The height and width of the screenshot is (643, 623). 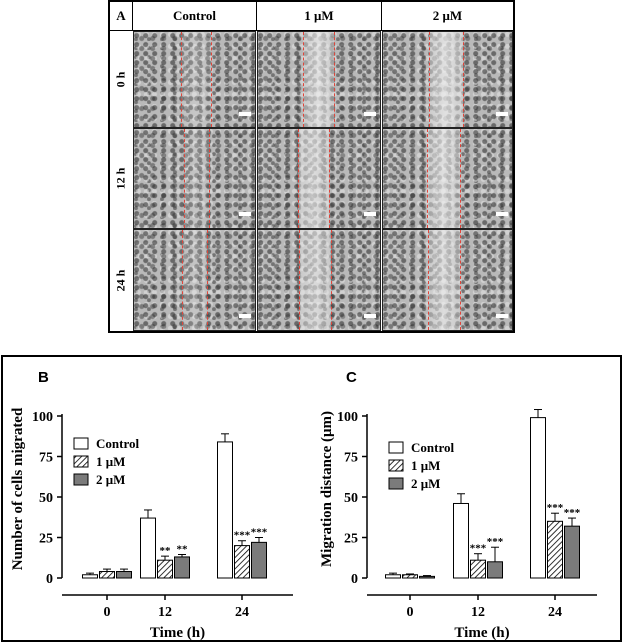 I want to click on x-axis-label: Time (h), so click(x=177, y=633).